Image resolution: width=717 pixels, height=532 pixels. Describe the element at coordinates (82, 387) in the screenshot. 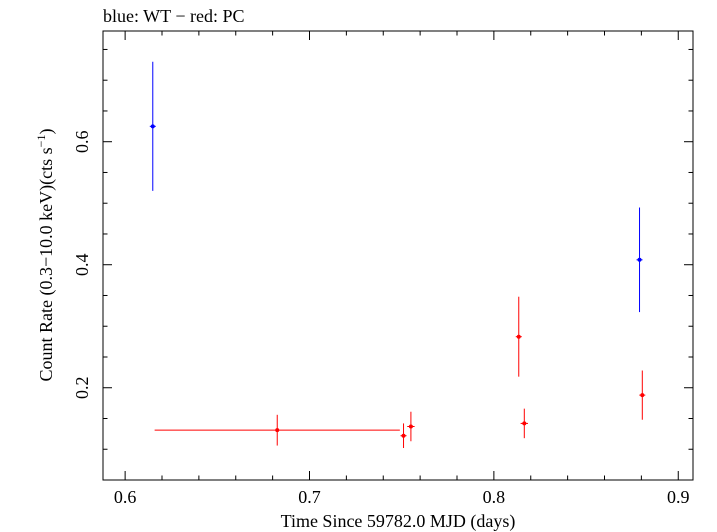

I see `y-tick-label: 0.2` at that location.